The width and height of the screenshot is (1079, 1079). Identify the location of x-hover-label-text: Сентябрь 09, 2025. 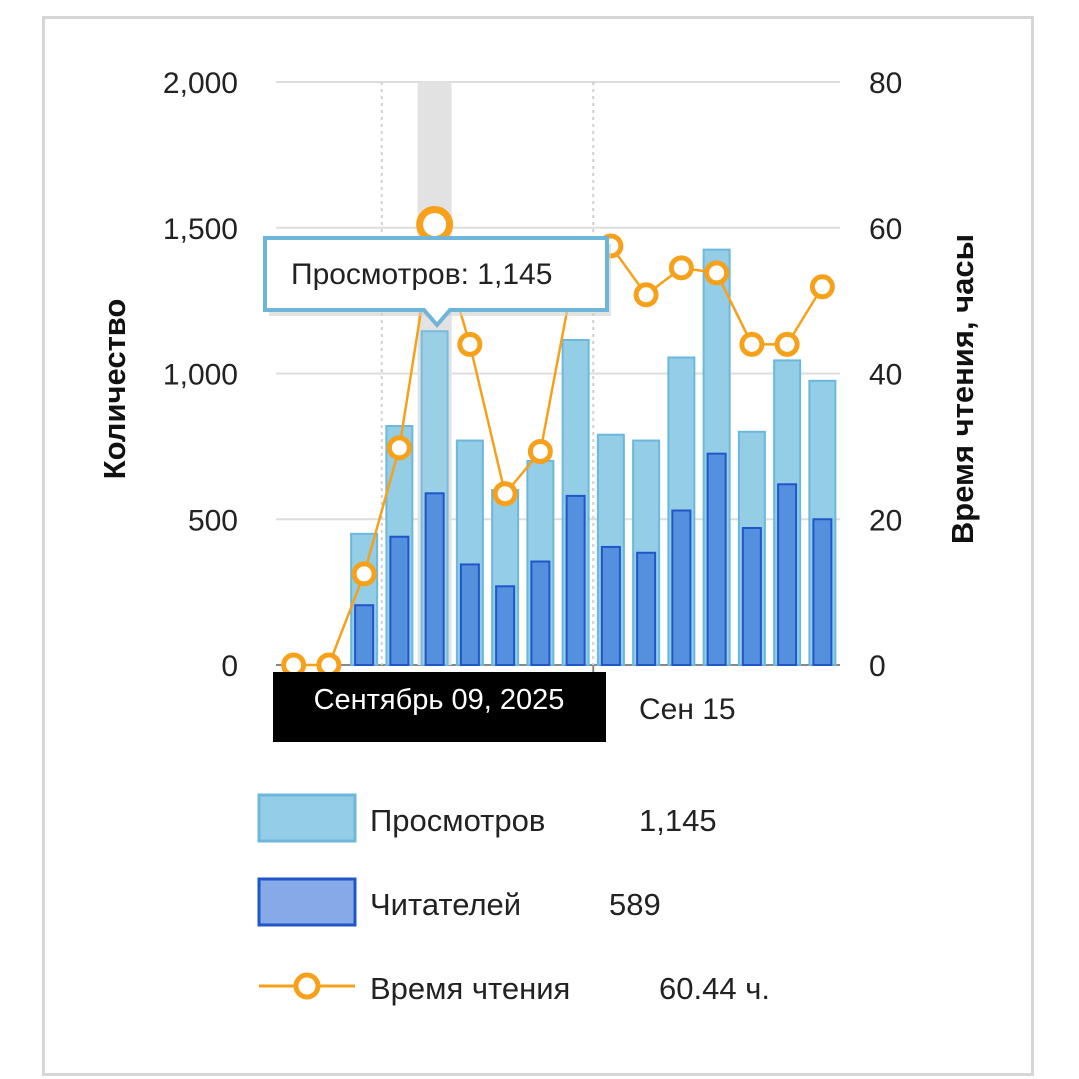
(439, 700).